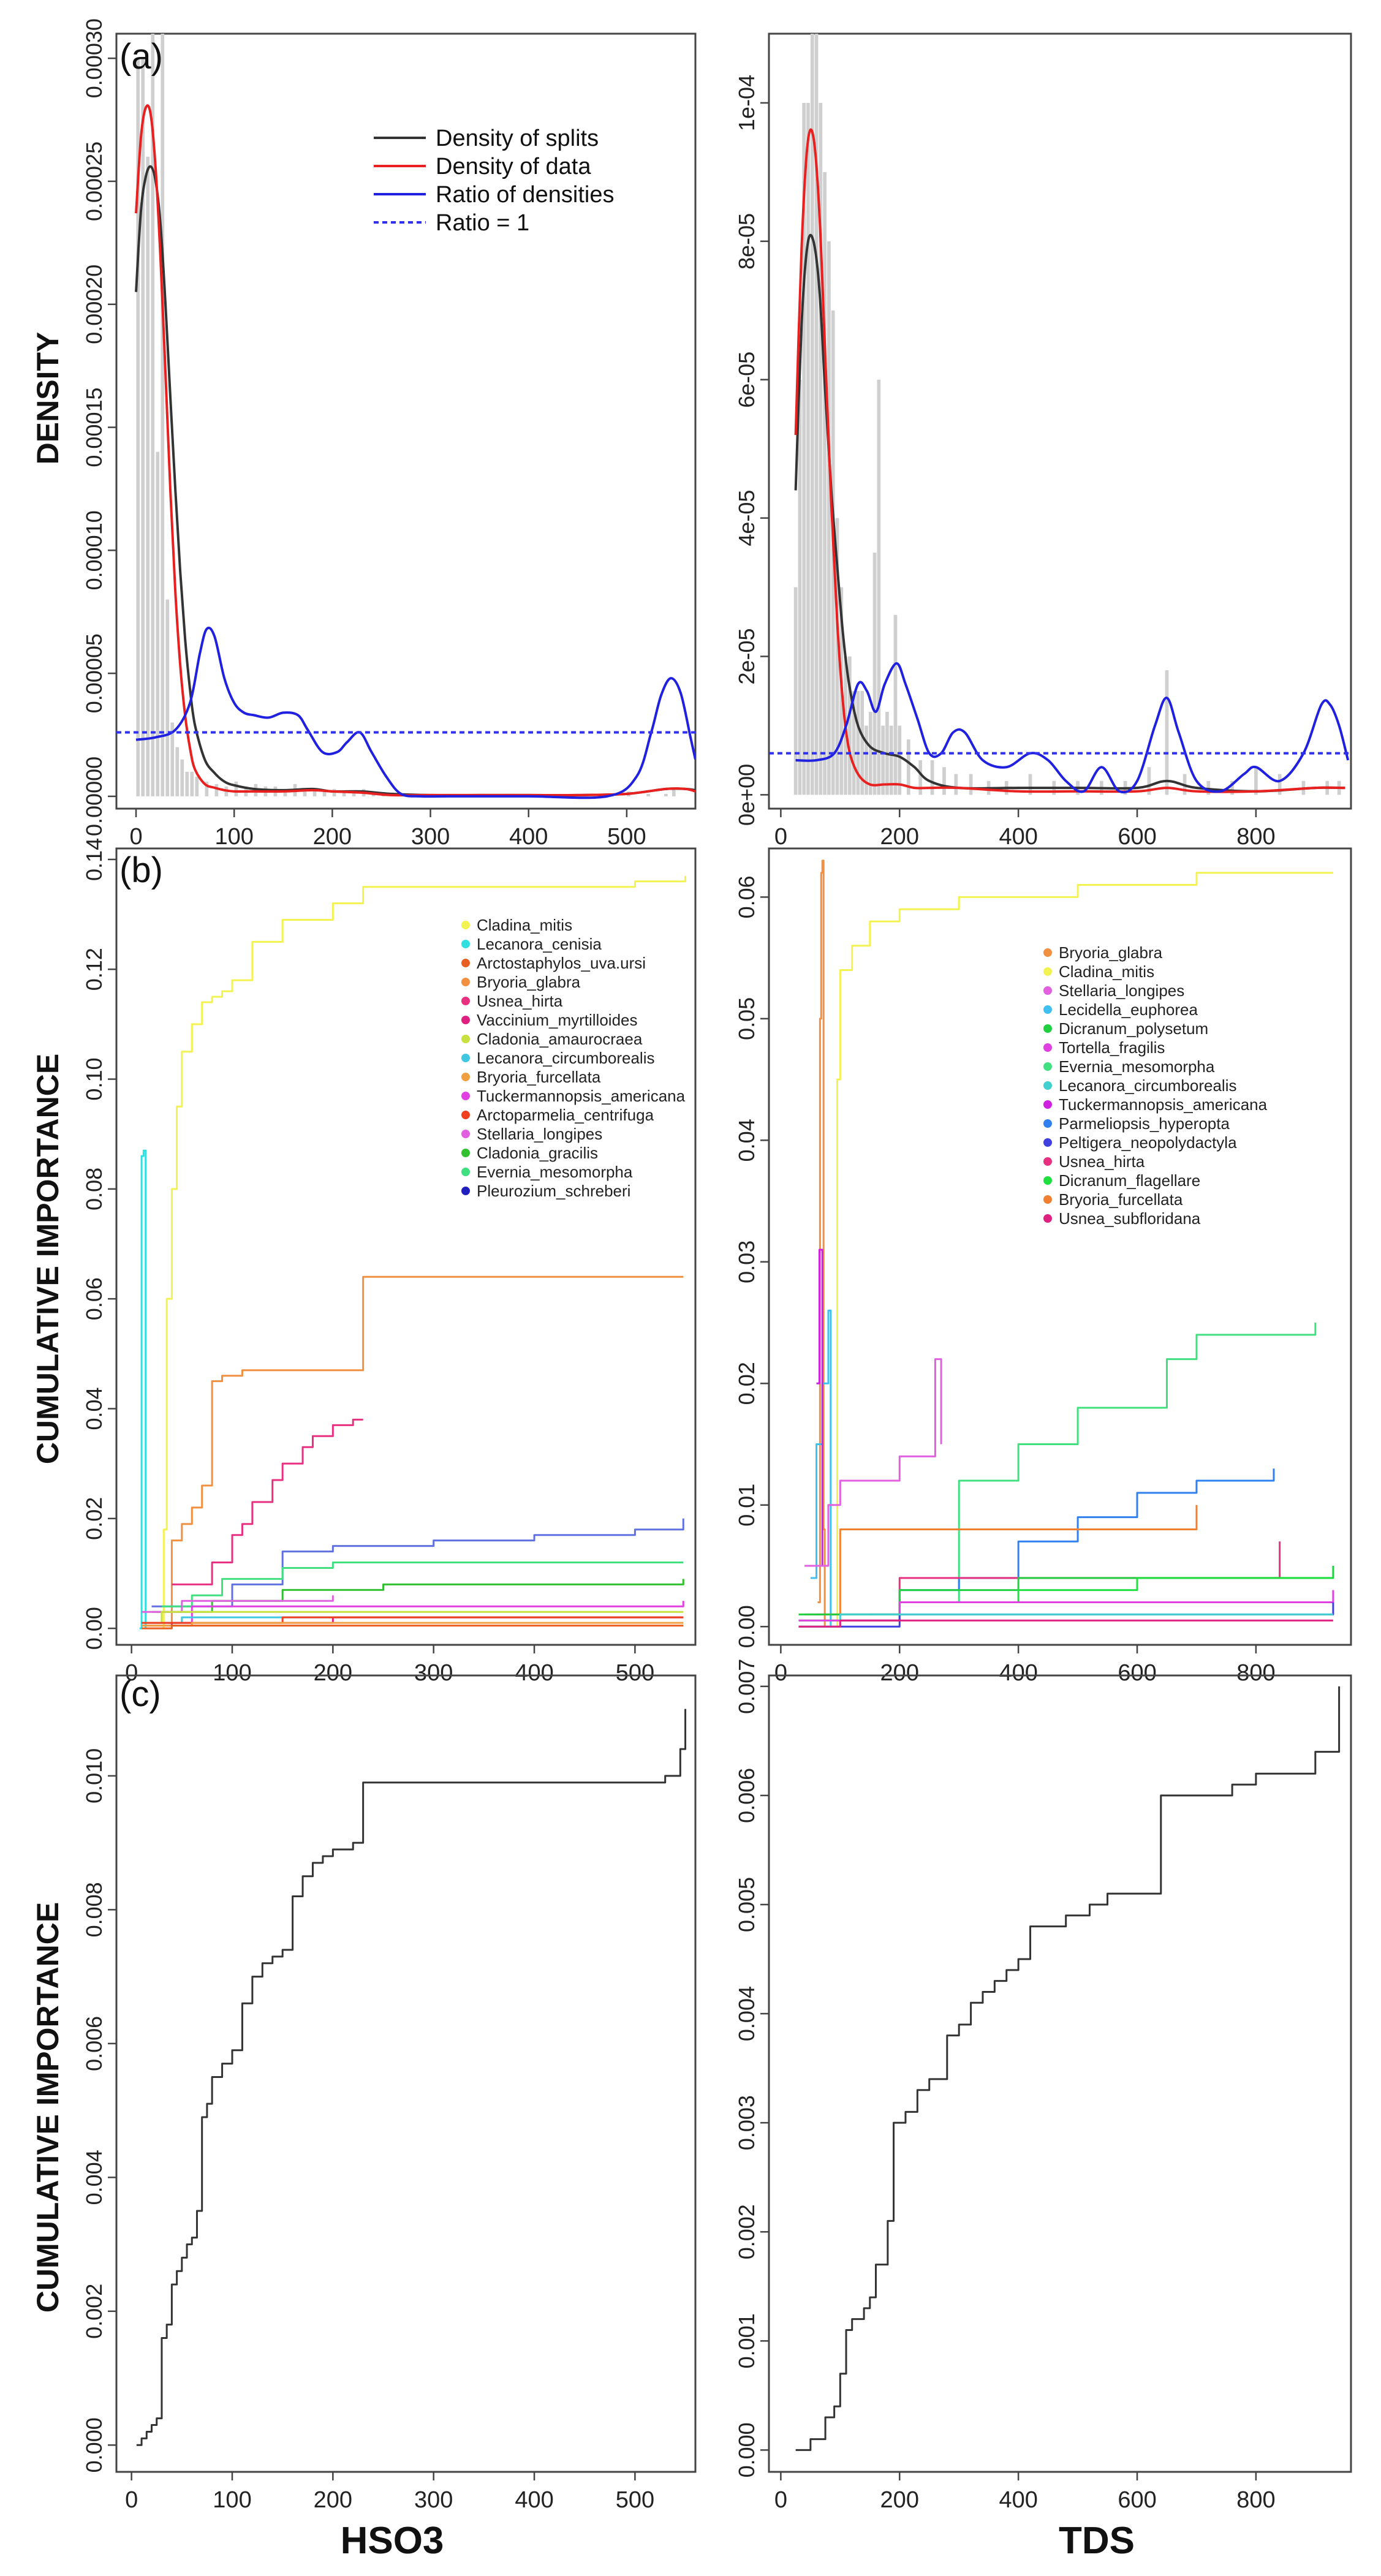 The height and width of the screenshot is (2576, 1381). What do you see at coordinates (1107, 971) in the screenshot?
I see `legend-label: Cladina_mitis` at bounding box center [1107, 971].